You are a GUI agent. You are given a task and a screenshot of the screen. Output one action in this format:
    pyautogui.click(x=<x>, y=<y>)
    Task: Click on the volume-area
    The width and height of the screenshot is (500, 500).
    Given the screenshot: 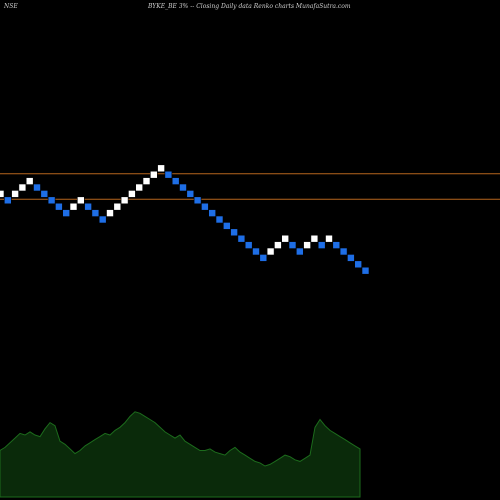 What is the action you would take?
    pyautogui.click(x=180, y=454)
    